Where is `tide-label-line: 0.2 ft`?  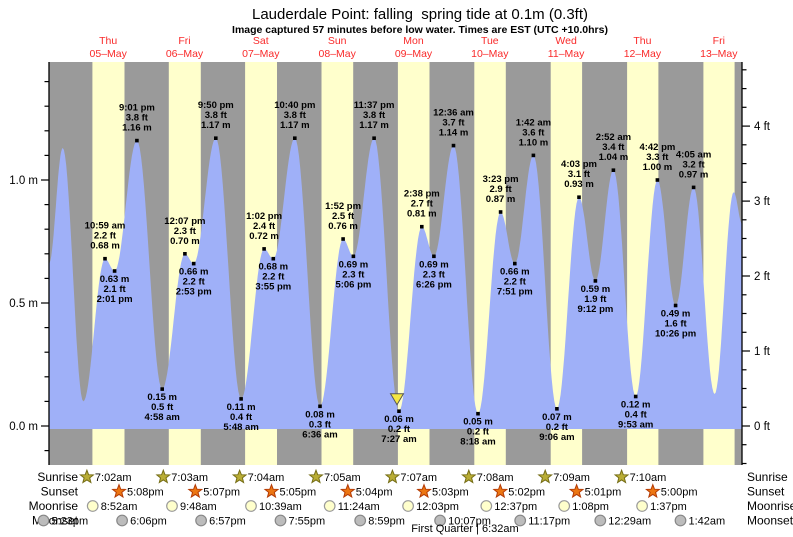
tide-label-line: 0.2 ft is located at coordinates (557, 427).